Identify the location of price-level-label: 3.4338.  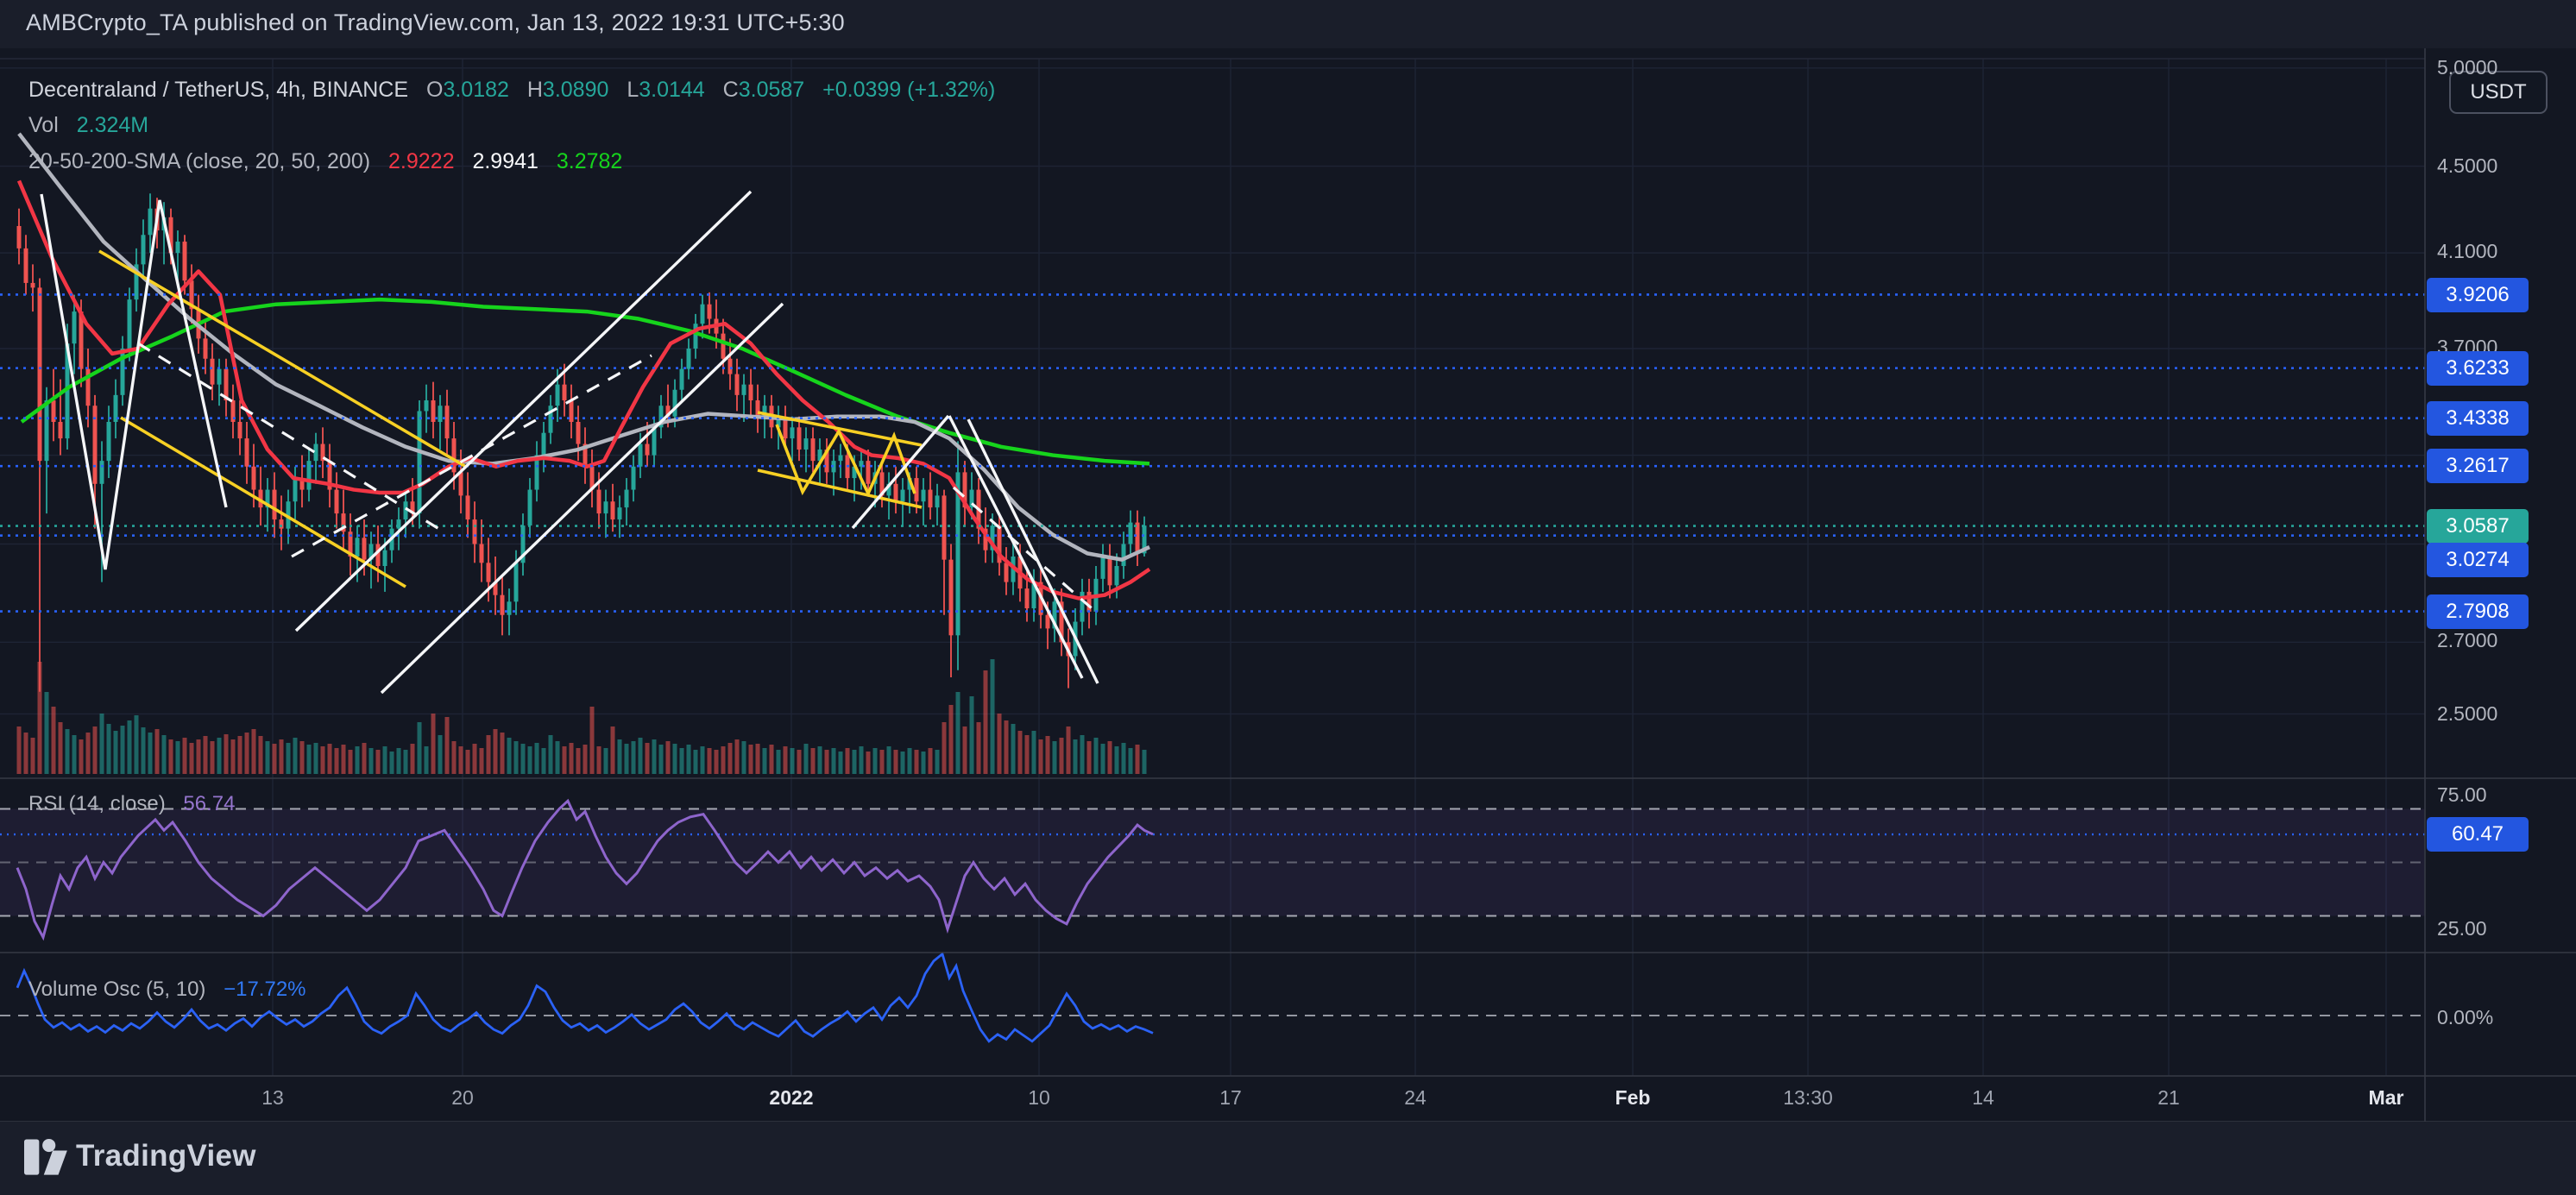
(2478, 419).